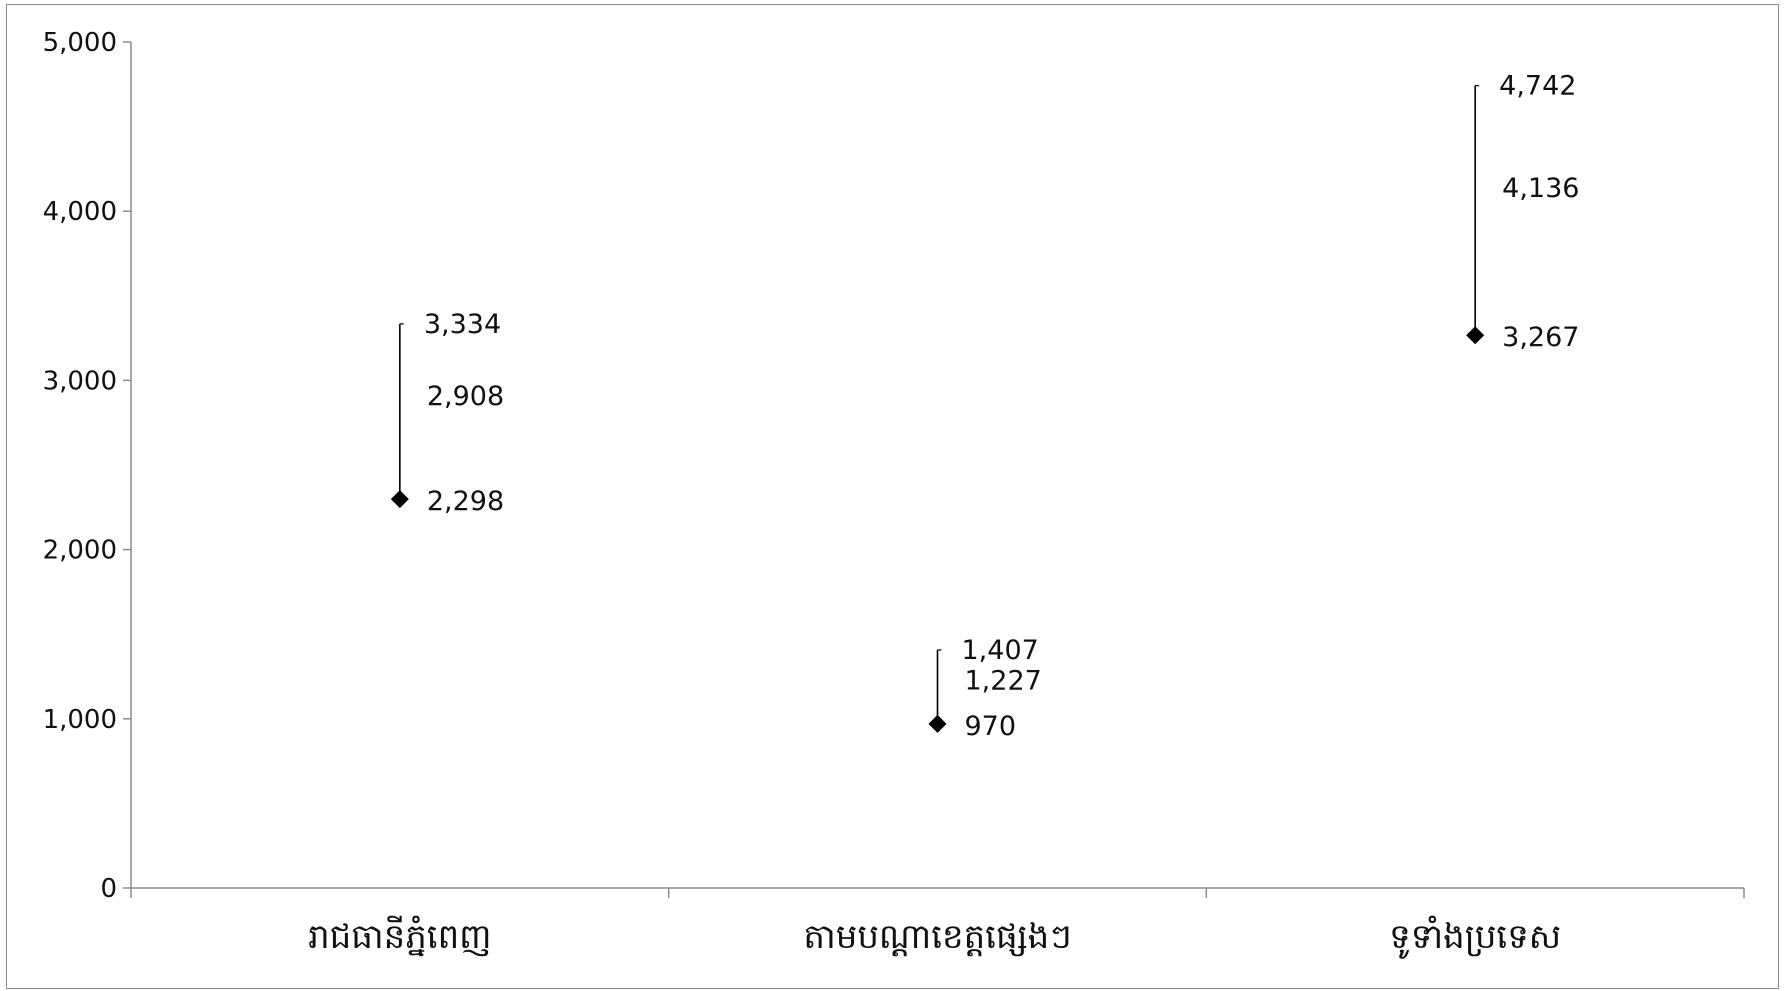 The height and width of the screenshot is (991, 1785). Describe the element at coordinates (80, 720) in the screenshot. I see `y-tick-label: 1,000` at that location.